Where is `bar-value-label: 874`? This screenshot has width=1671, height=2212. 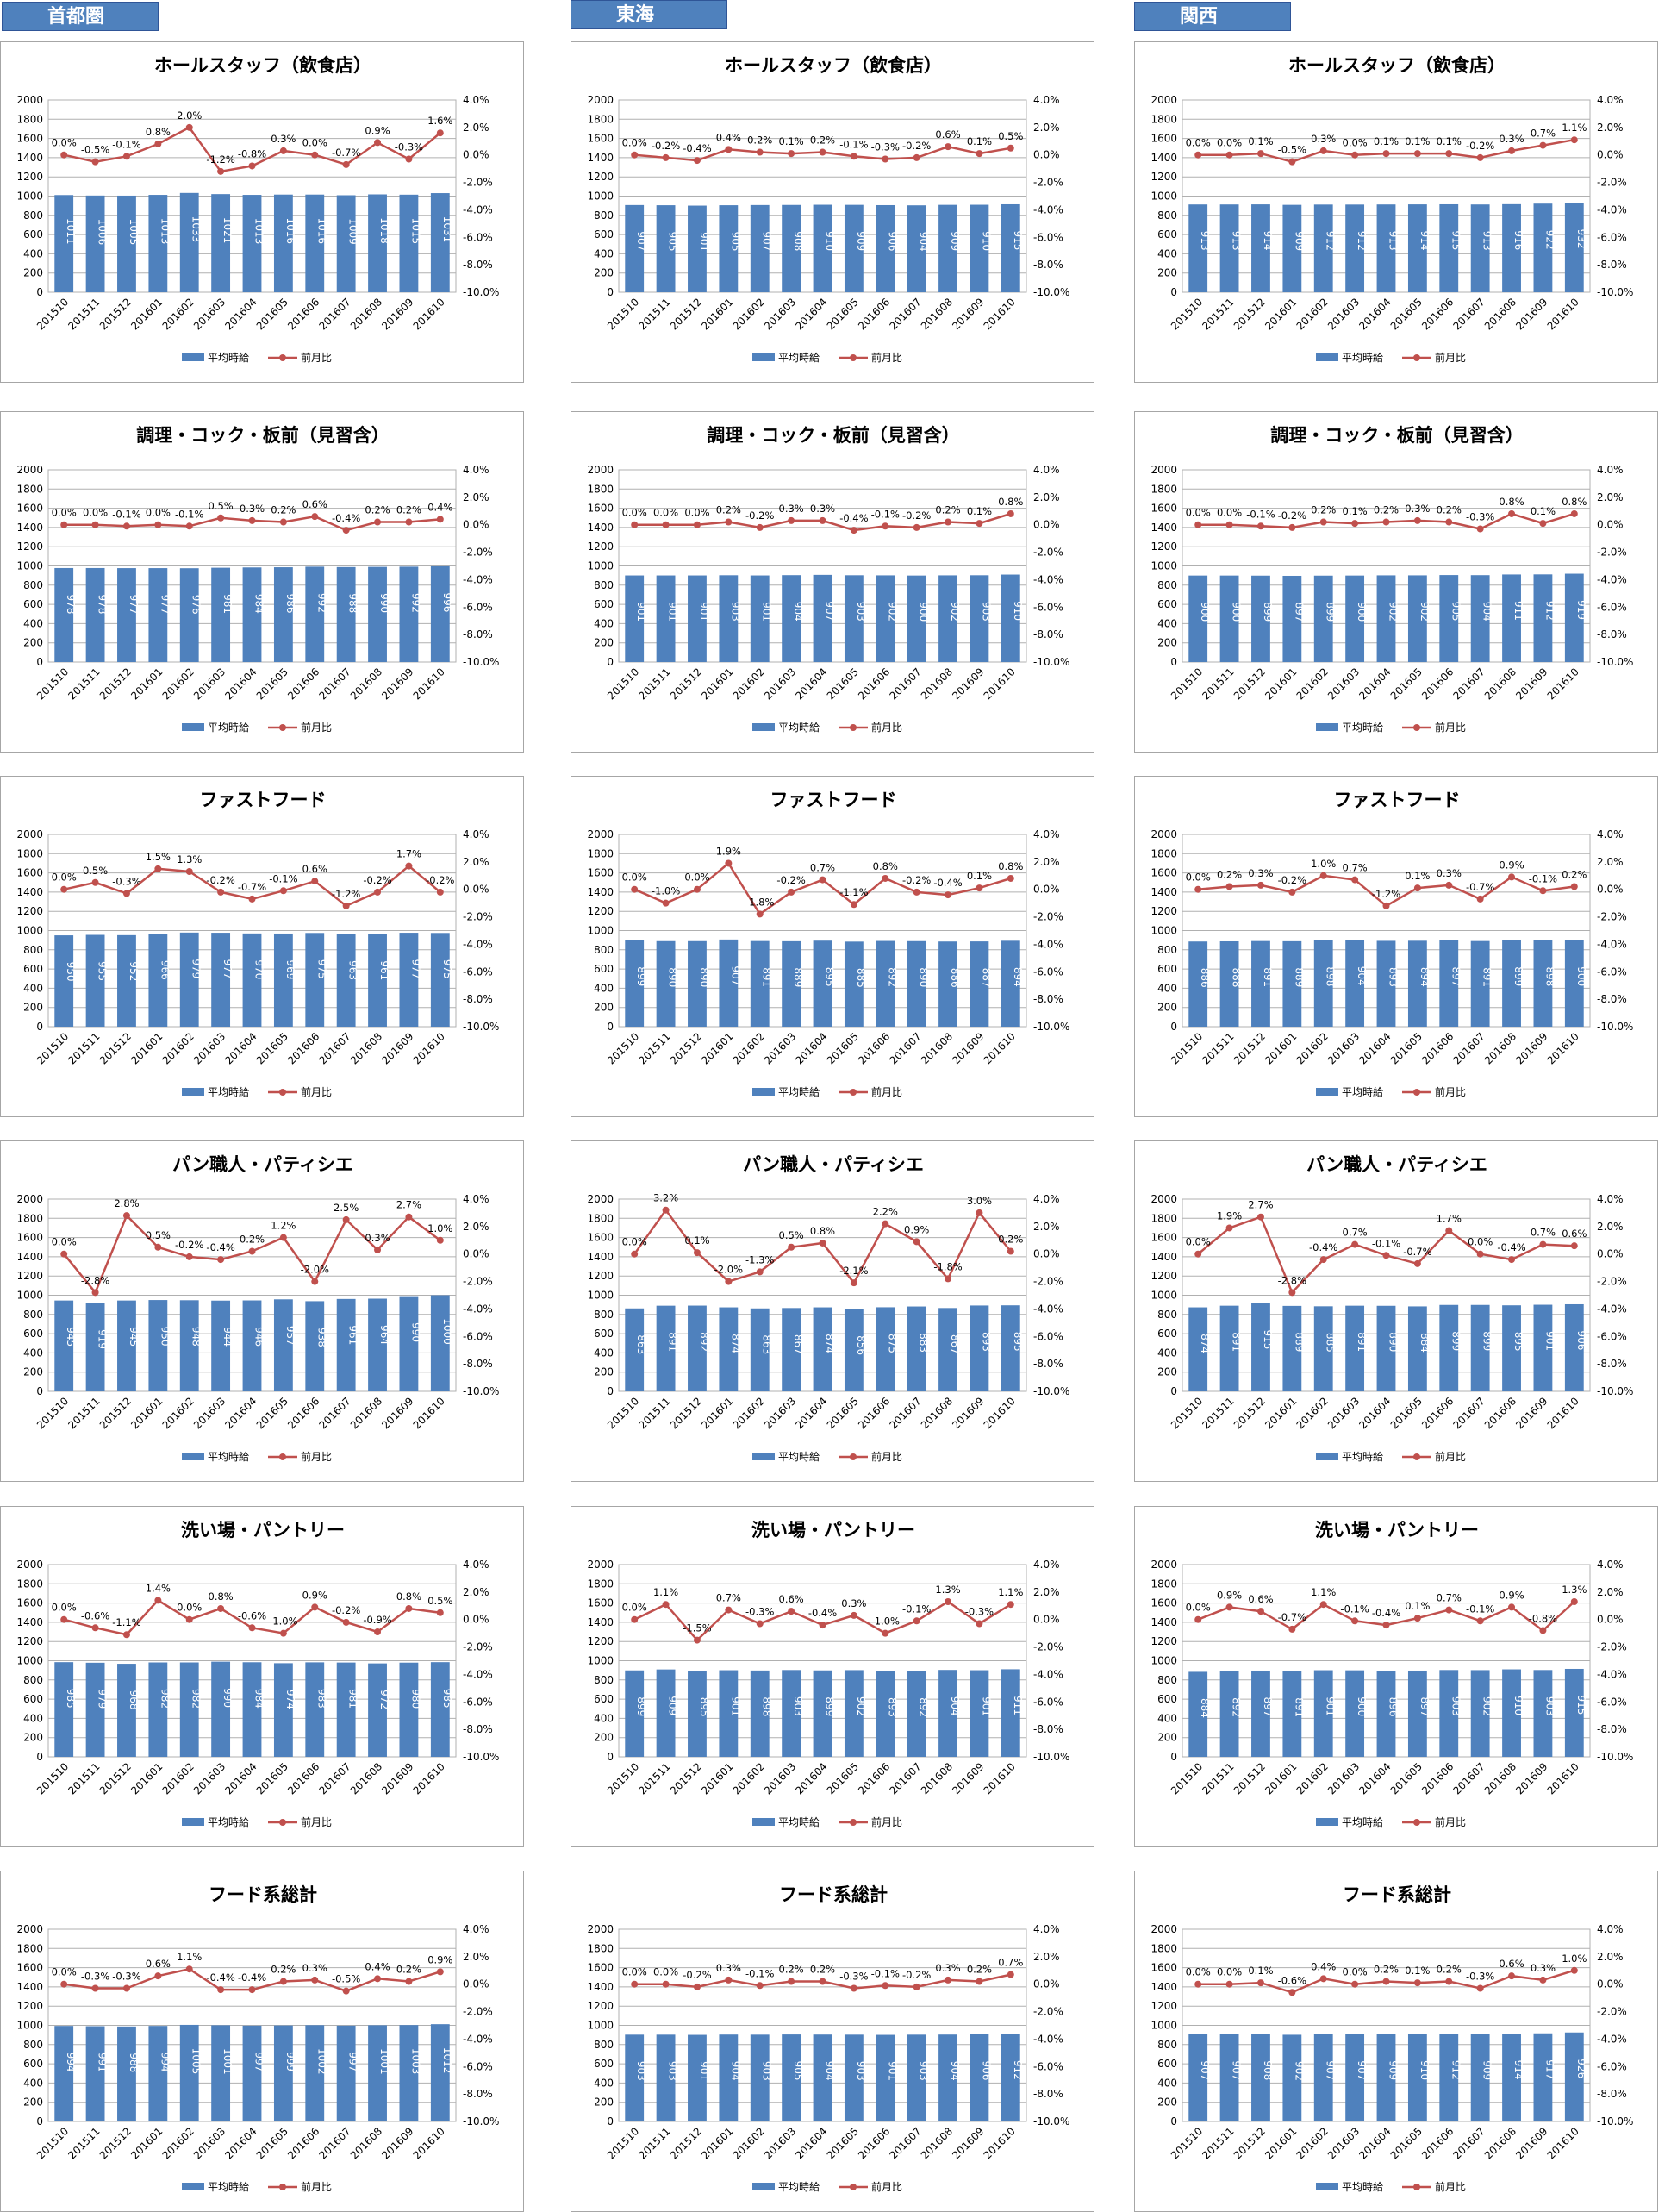 bar-value-label: 874 is located at coordinates (830, 1343).